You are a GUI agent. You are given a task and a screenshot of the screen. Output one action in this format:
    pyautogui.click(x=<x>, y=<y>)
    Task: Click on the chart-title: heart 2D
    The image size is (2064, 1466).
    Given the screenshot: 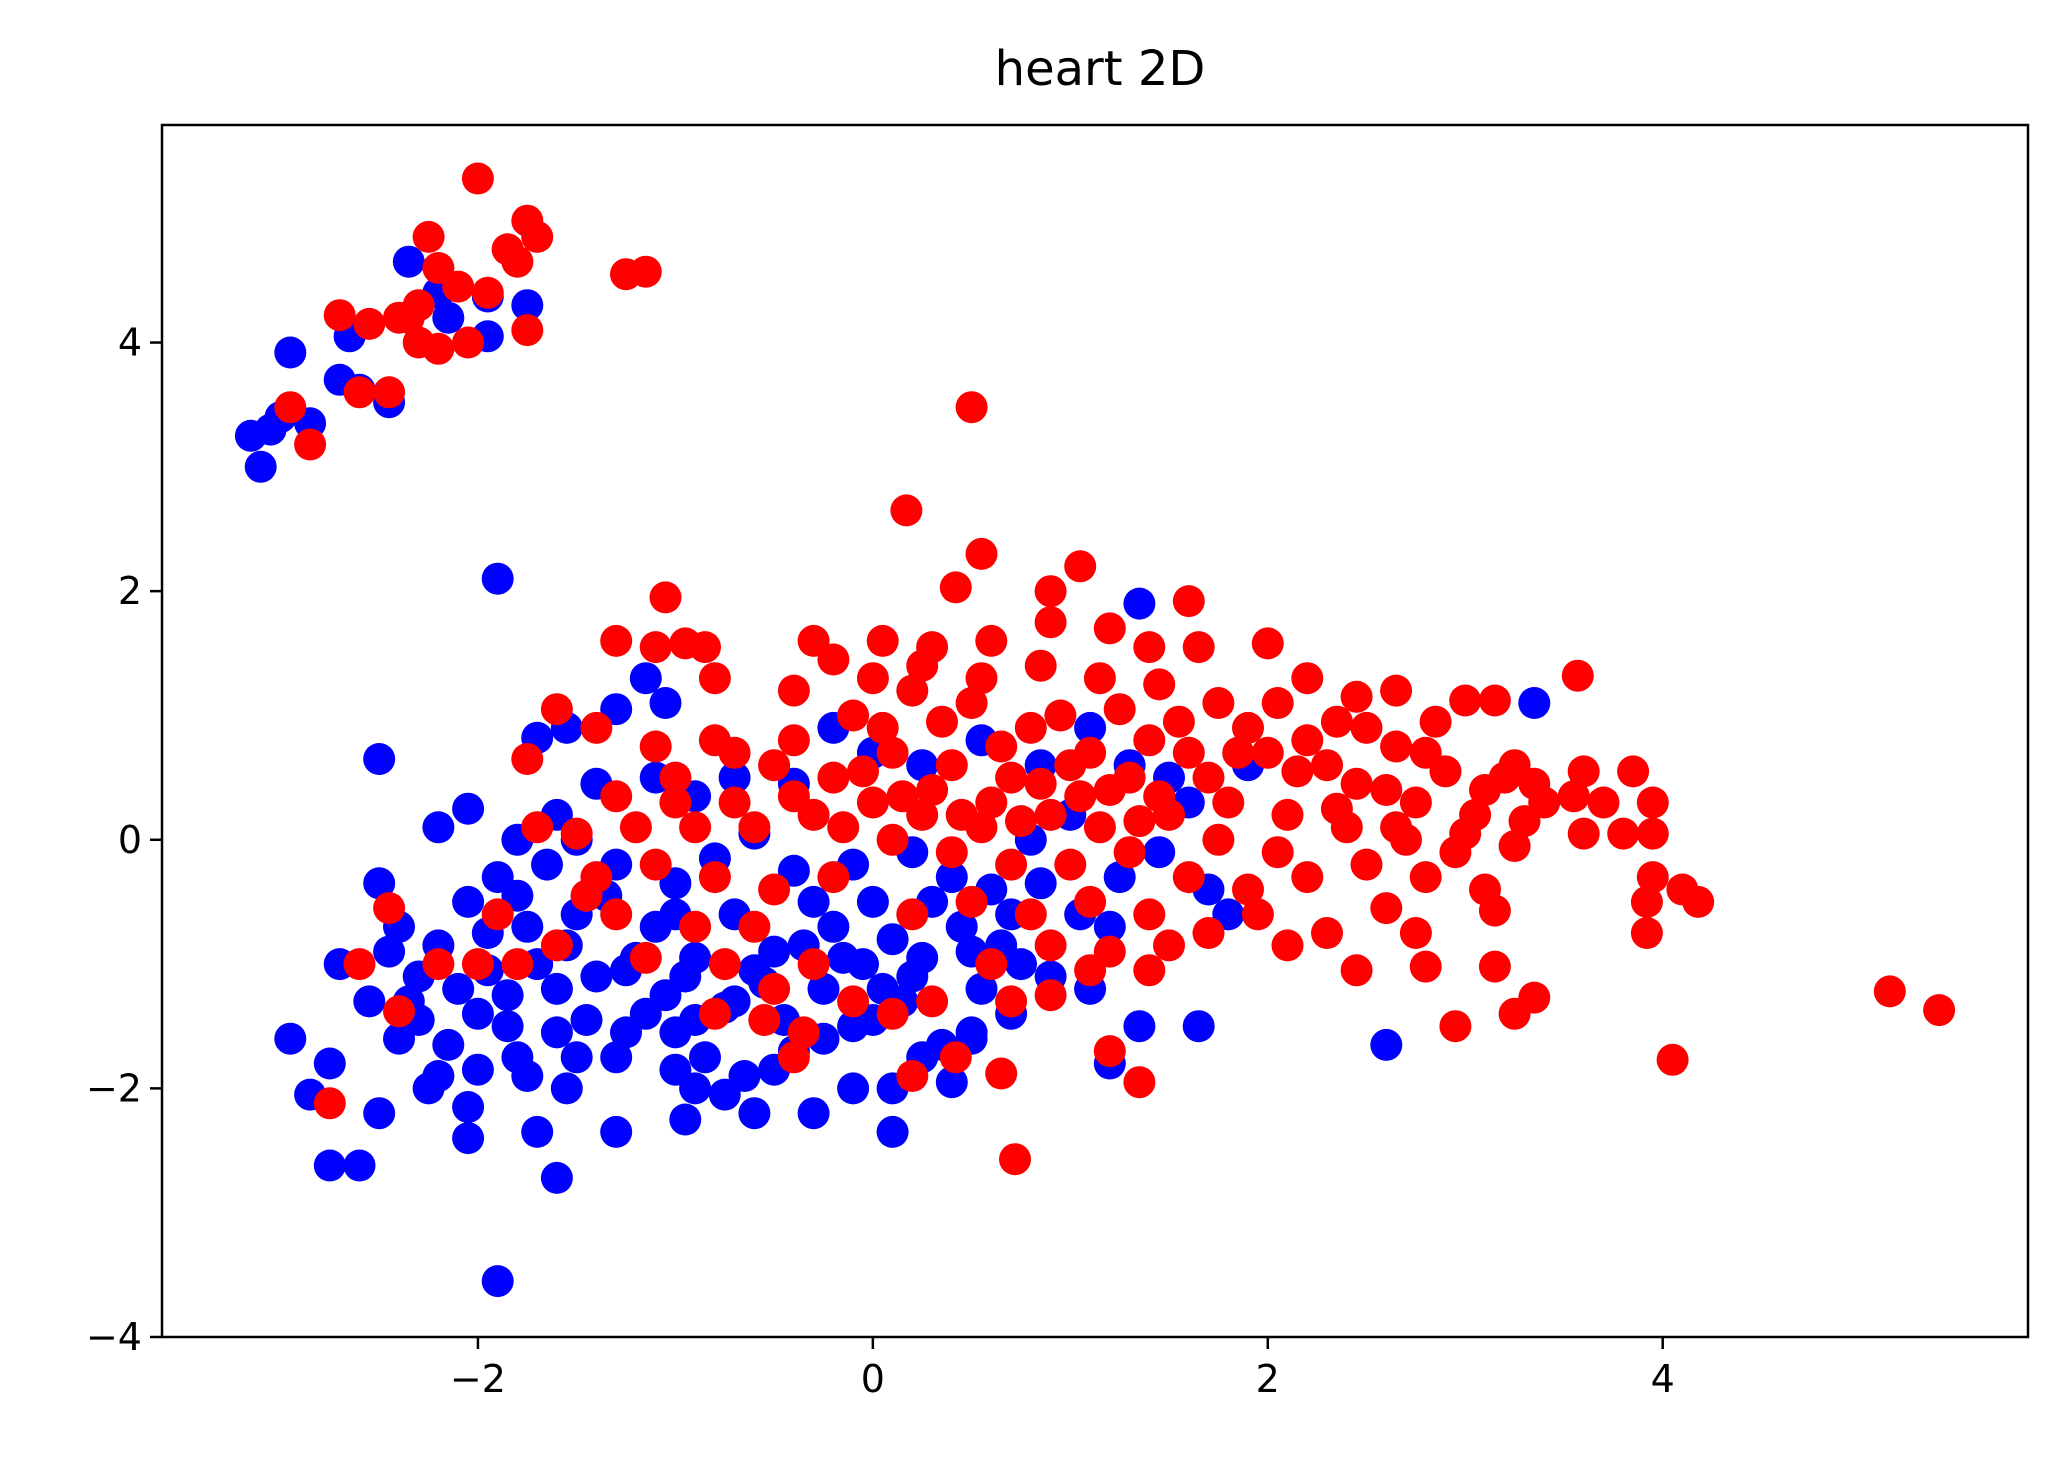 What is the action you would take?
    pyautogui.click(x=1100, y=69)
    